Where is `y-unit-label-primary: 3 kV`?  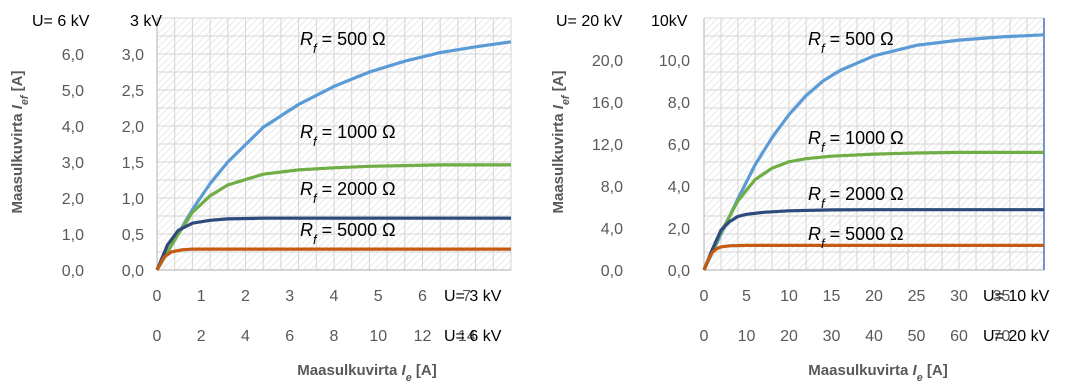 y-unit-label-primary: 3 kV is located at coordinates (146, 21).